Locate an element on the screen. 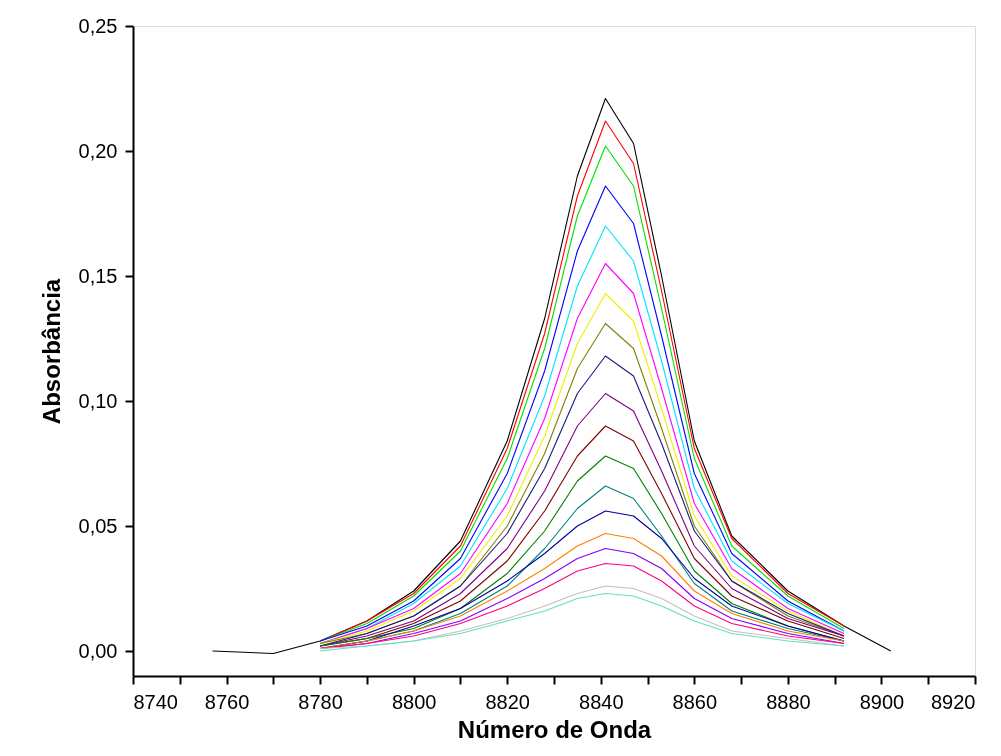 This screenshot has height=756, width=1001. x-tick-label: 8740 is located at coordinates (155, 701).